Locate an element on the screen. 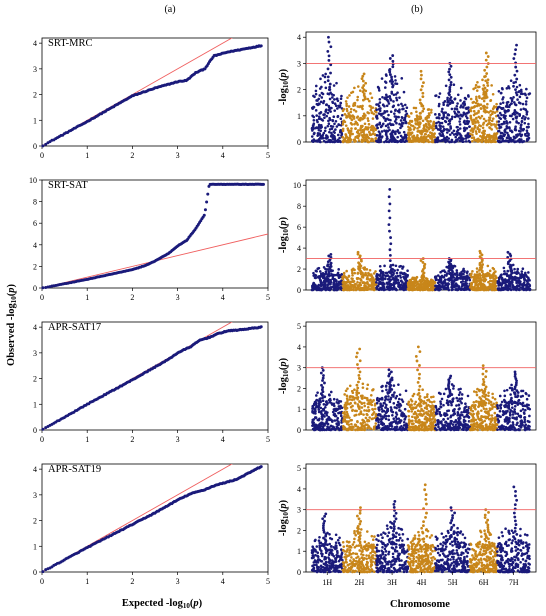 The width and height of the screenshot is (546, 616). y-tick-label: 4 is located at coordinates (299, 347).